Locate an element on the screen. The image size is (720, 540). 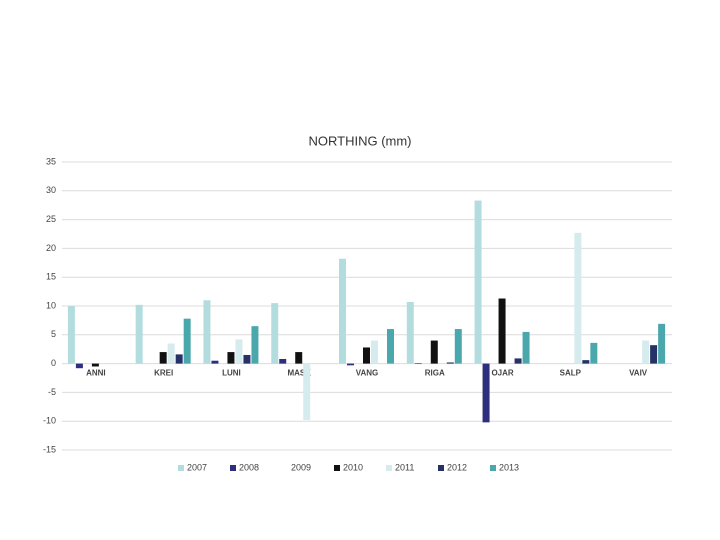
y-tick-label: 20 is located at coordinates (51, 248).